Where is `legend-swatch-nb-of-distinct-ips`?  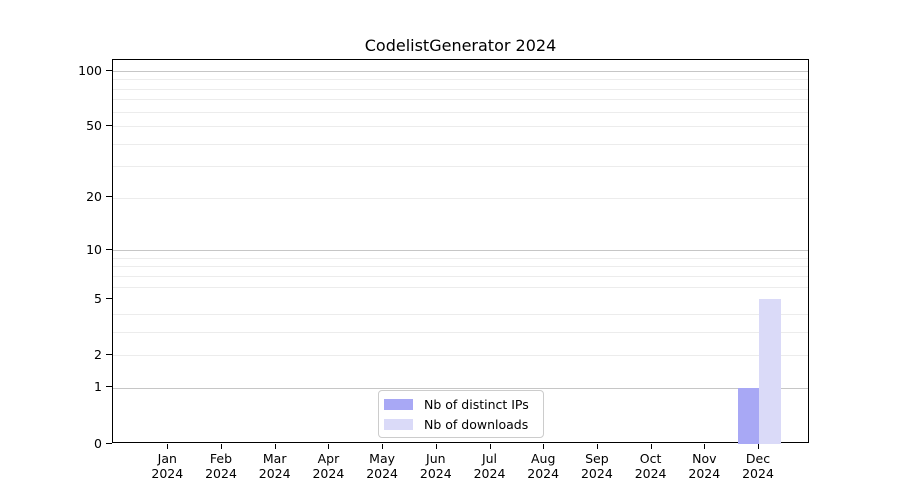
legend-swatch-nb-of-distinct-ips is located at coordinates (398, 404).